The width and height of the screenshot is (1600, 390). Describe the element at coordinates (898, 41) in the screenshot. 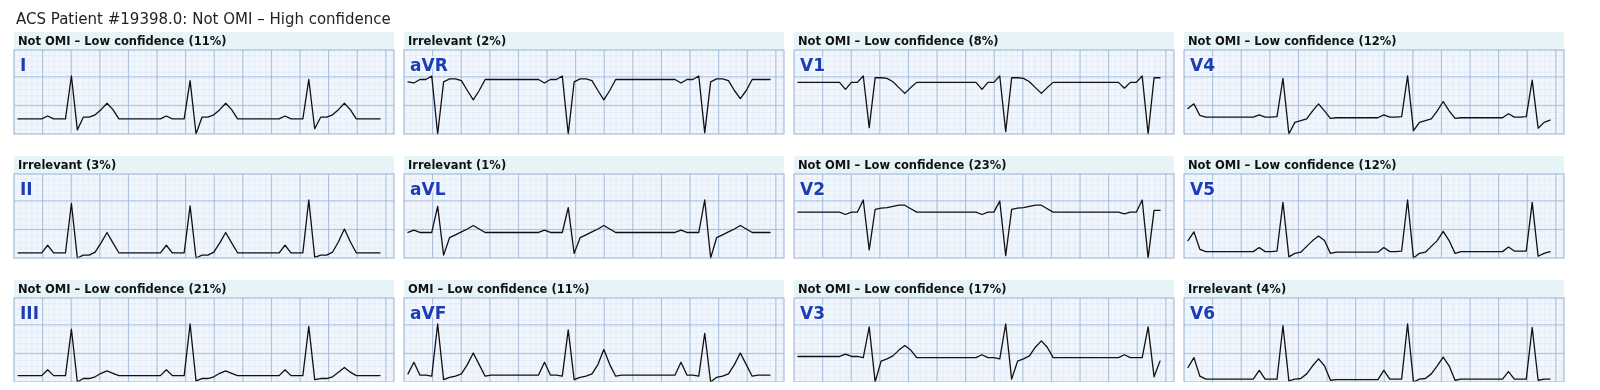

I see `chart-title: Not OMI – Low confidence (8%)` at that location.